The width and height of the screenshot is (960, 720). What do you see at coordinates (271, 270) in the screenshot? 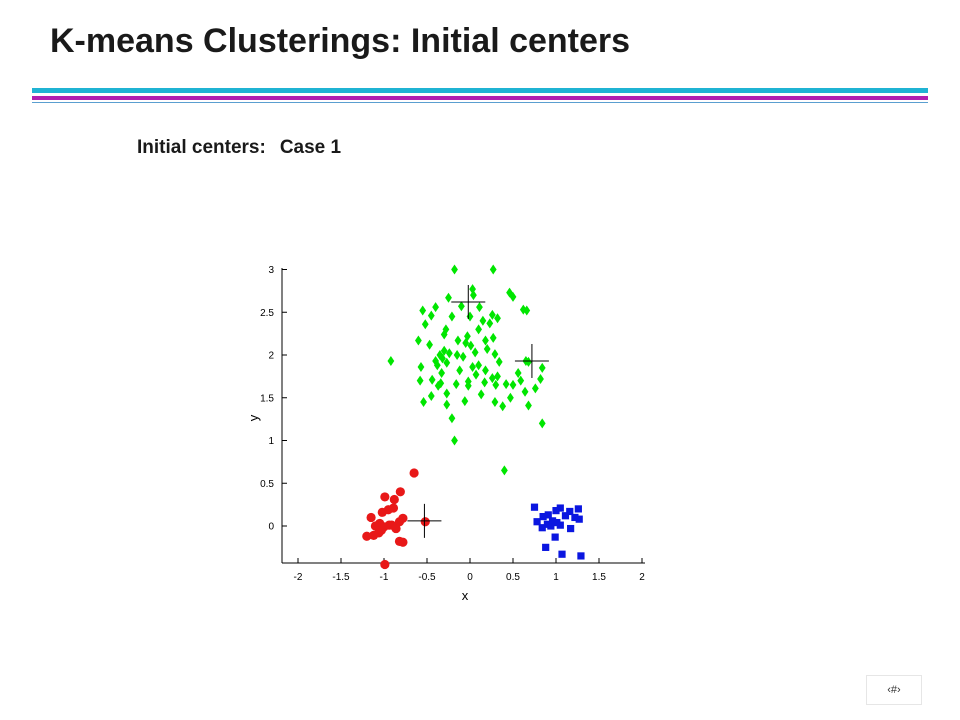
I see `y-tick-label: 3` at bounding box center [271, 270].